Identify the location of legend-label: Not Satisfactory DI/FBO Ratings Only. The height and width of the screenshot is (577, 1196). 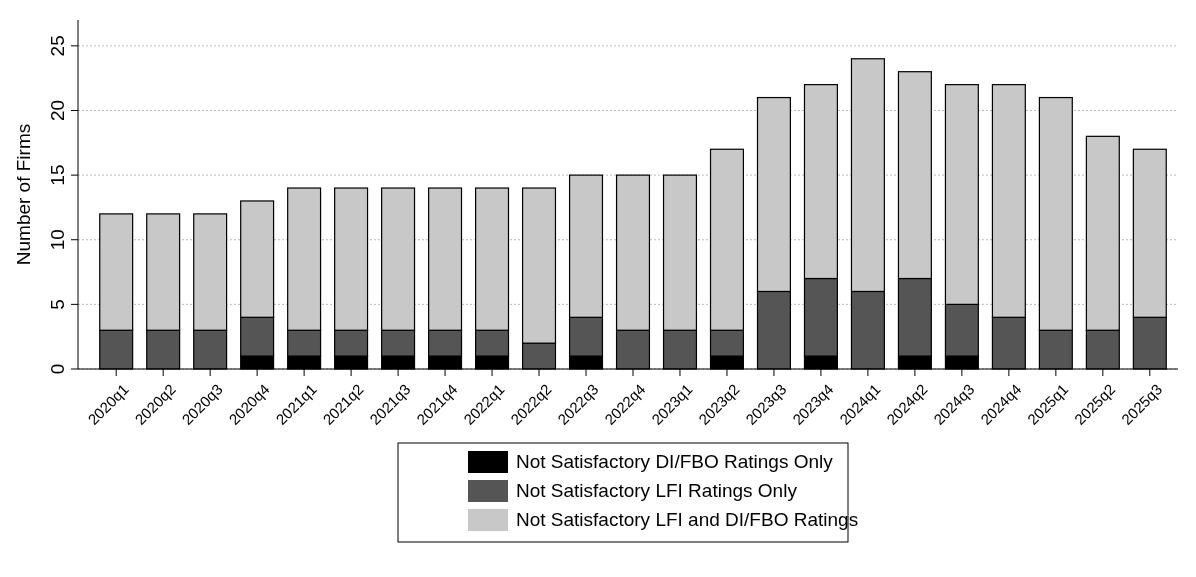
(675, 461).